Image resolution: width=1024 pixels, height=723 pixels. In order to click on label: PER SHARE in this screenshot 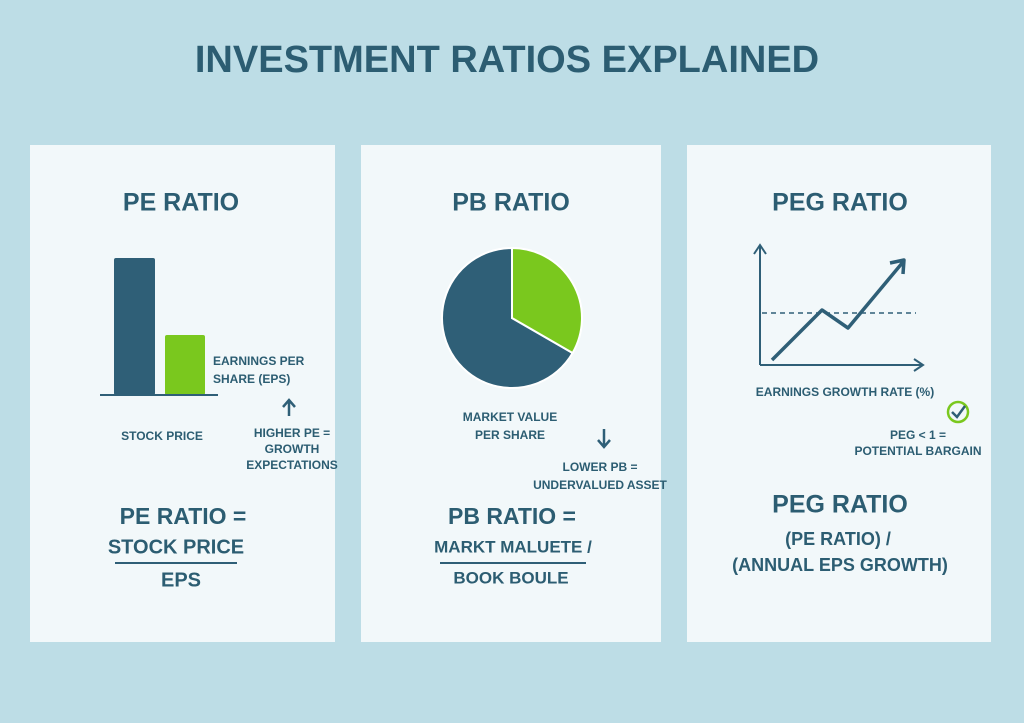, I will do `click(510, 435)`.